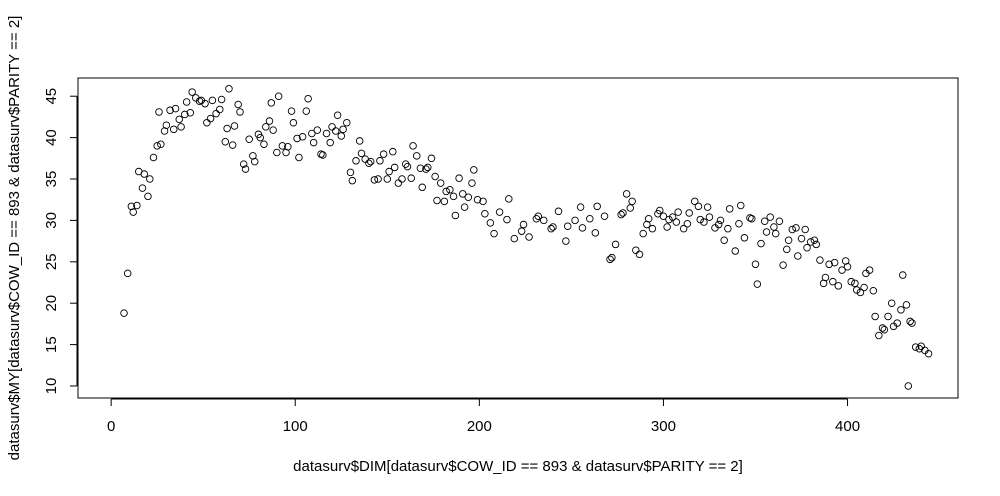 The height and width of the screenshot is (496, 1000). Describe the element at coordinates (847, 426) in the screenshot. I see `x-tick-label: 400` at that location.